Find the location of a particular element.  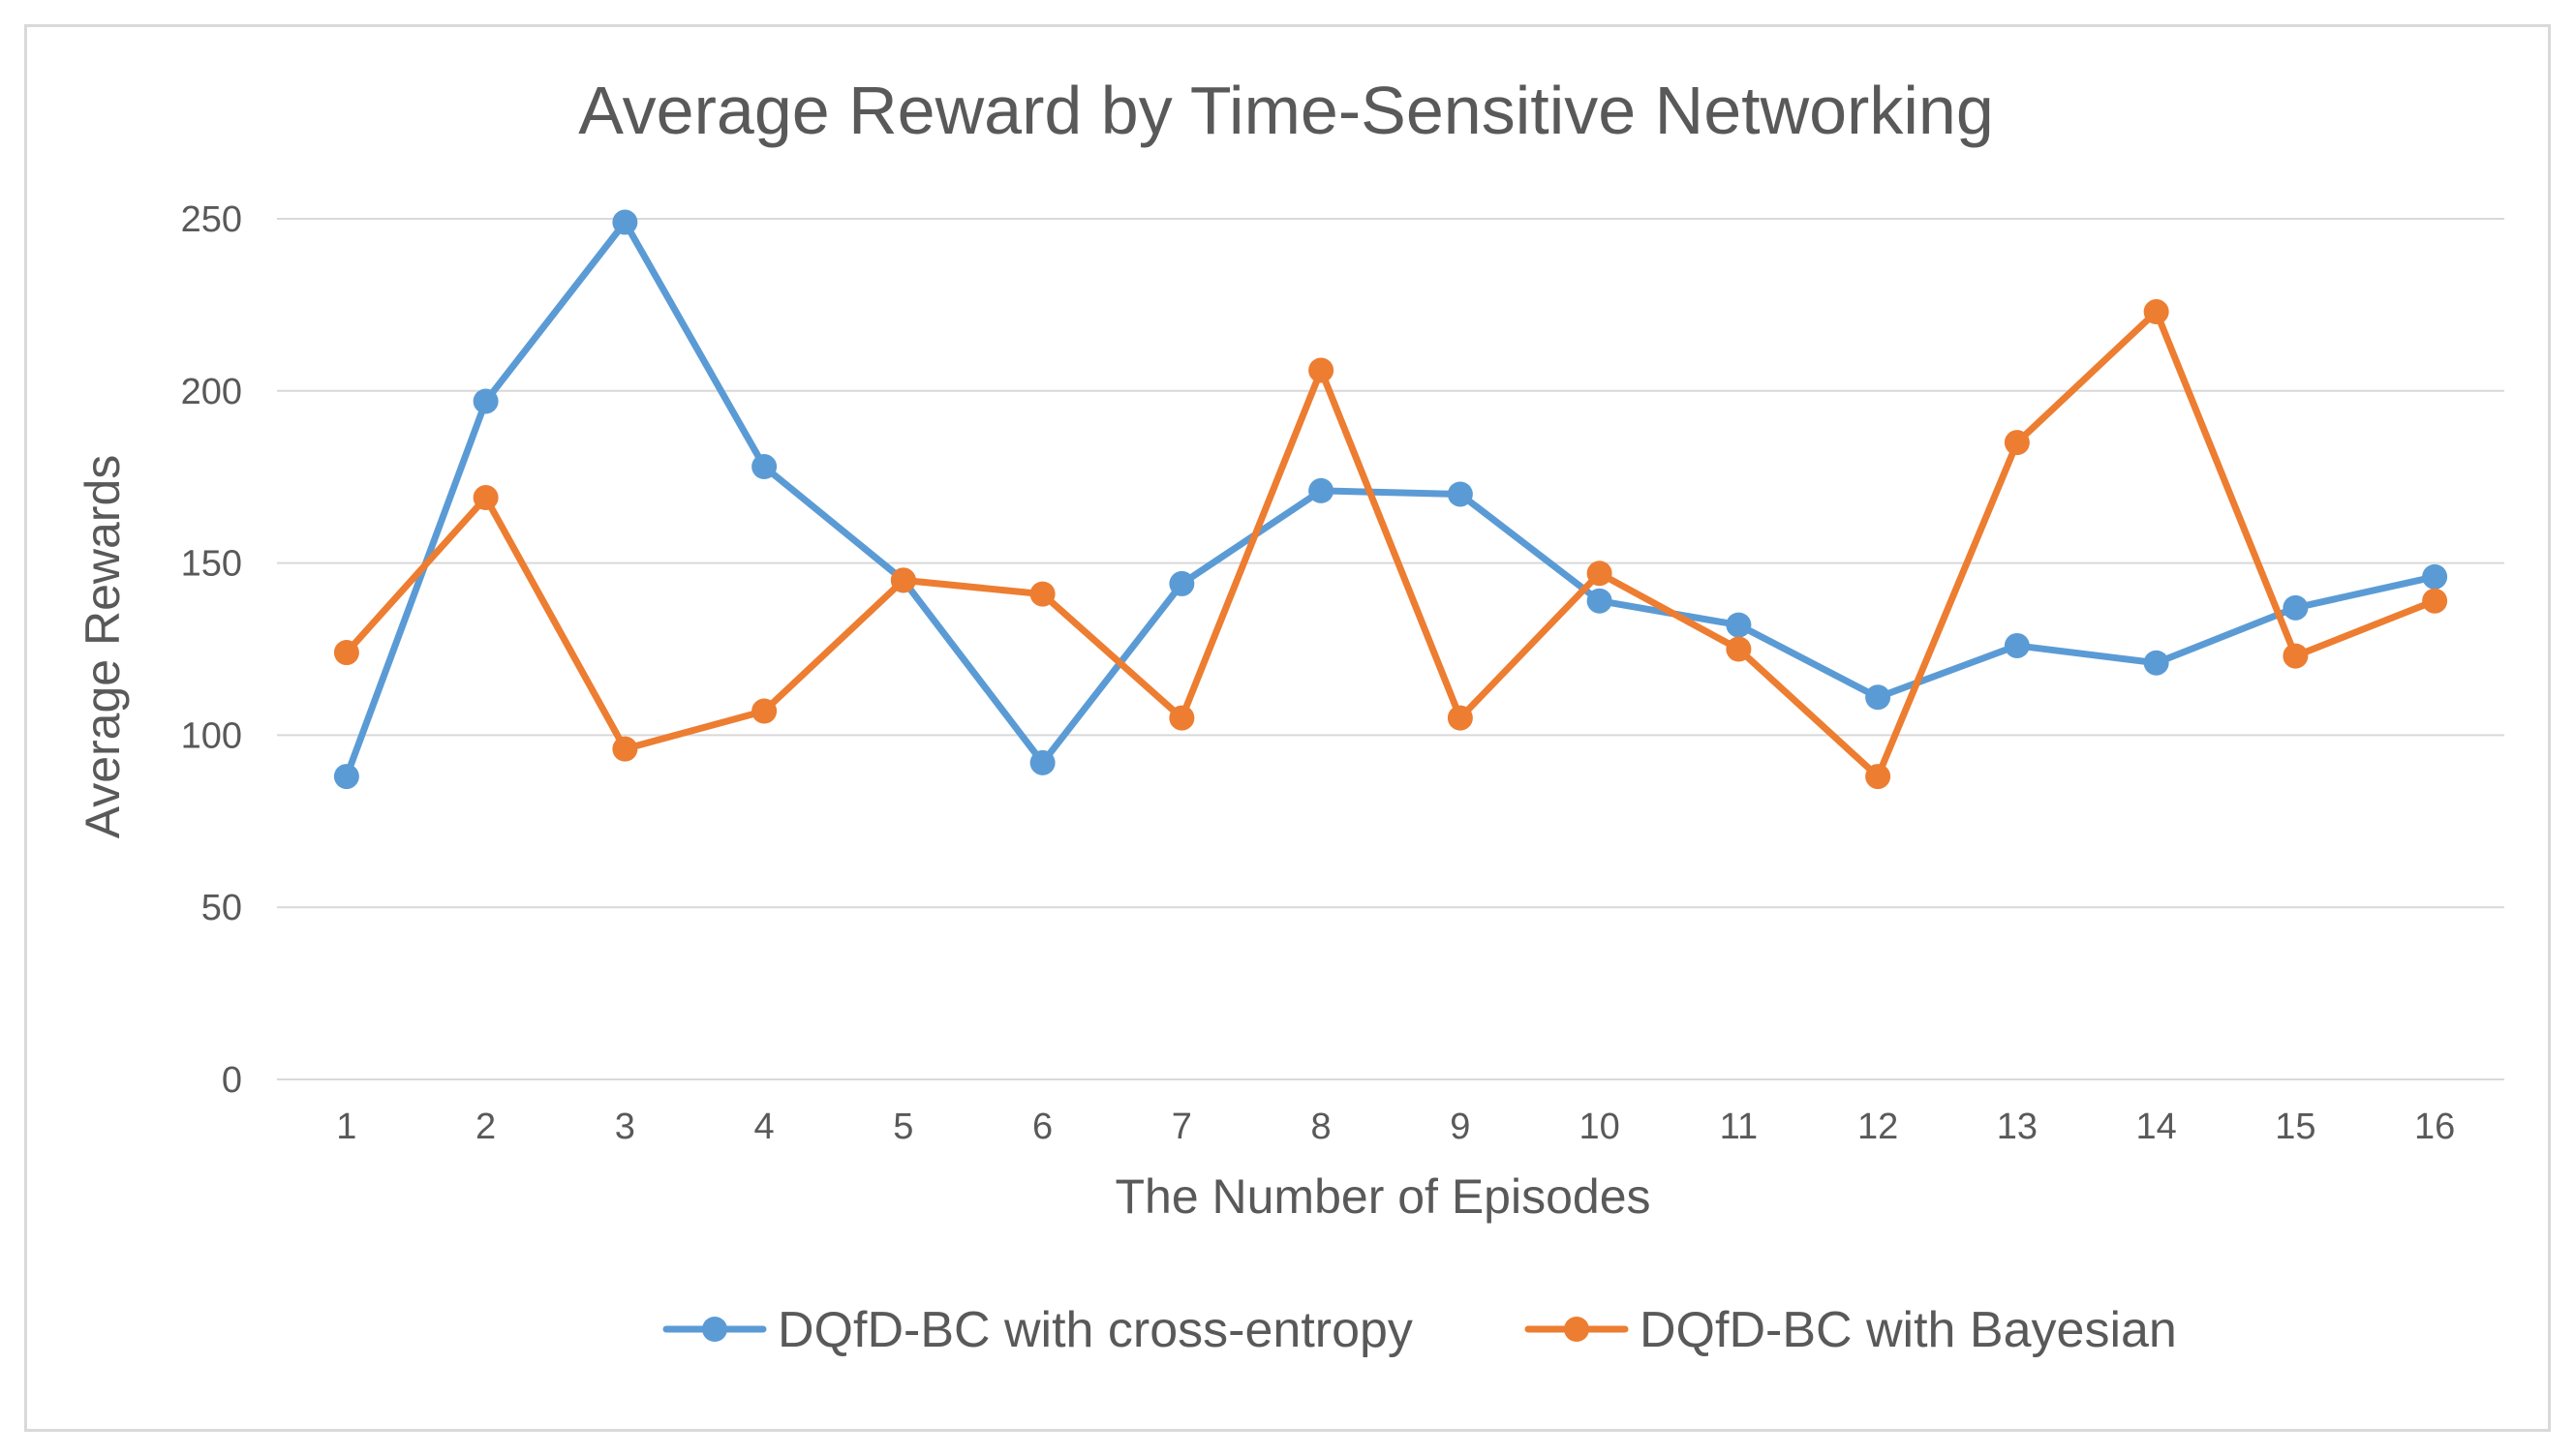

x-tick-label: 11 is located at coordinates (1739, 1127).